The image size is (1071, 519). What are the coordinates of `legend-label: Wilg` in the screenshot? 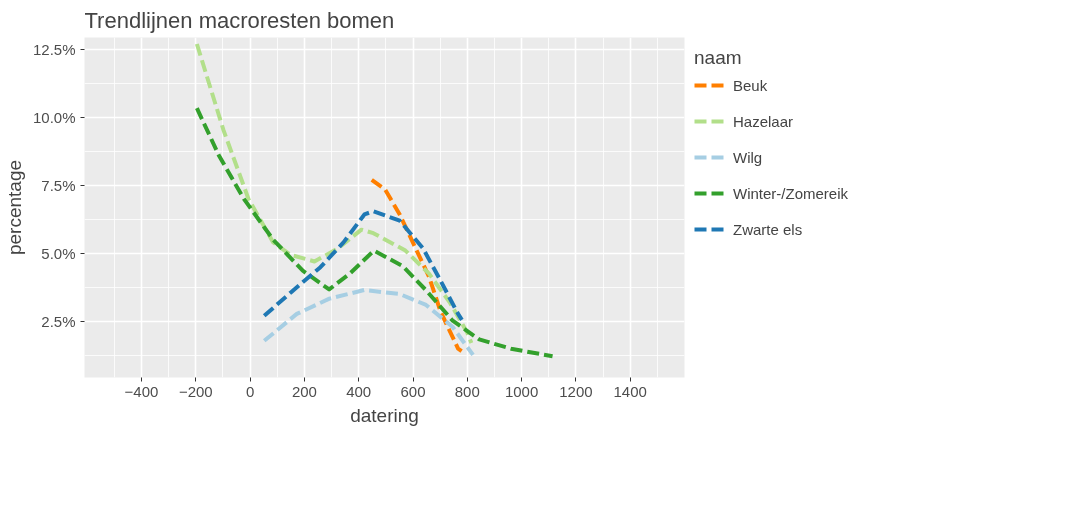 It's located at (748, 157).